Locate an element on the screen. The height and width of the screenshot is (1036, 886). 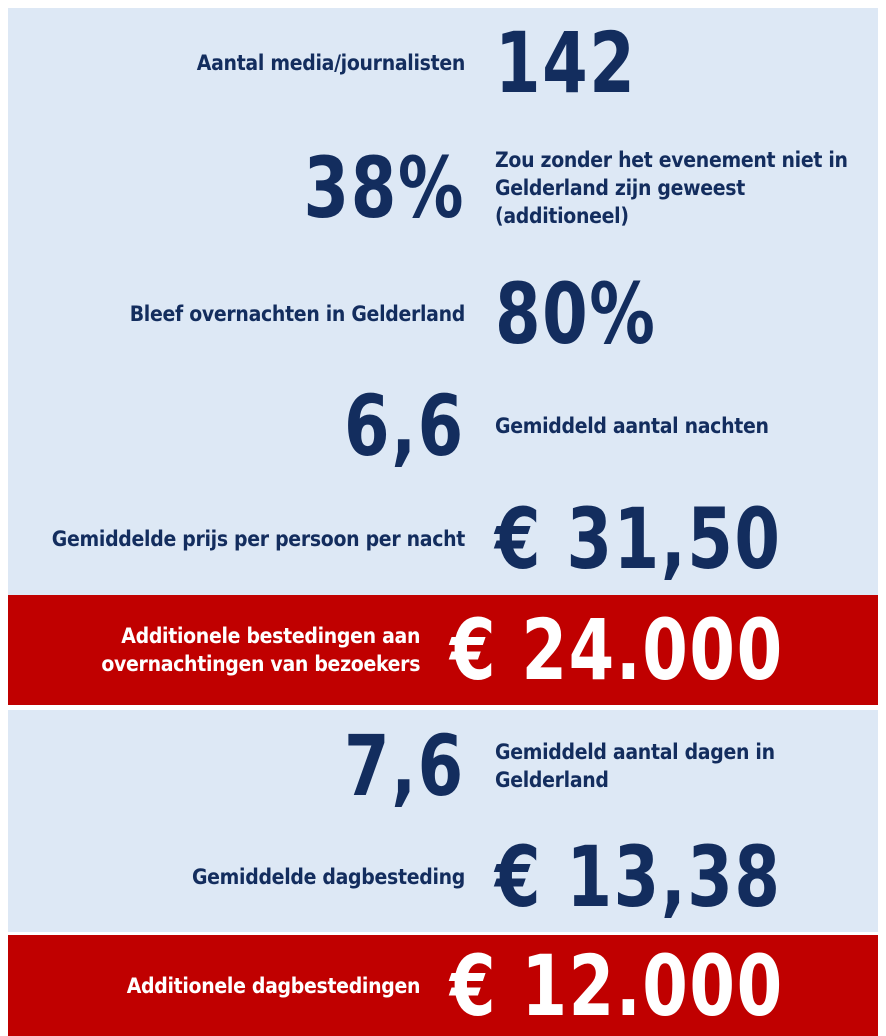
stat-row: 7,6 Gemiddeld aantal dagen in Gelderland is located at coordinates (443, 766).